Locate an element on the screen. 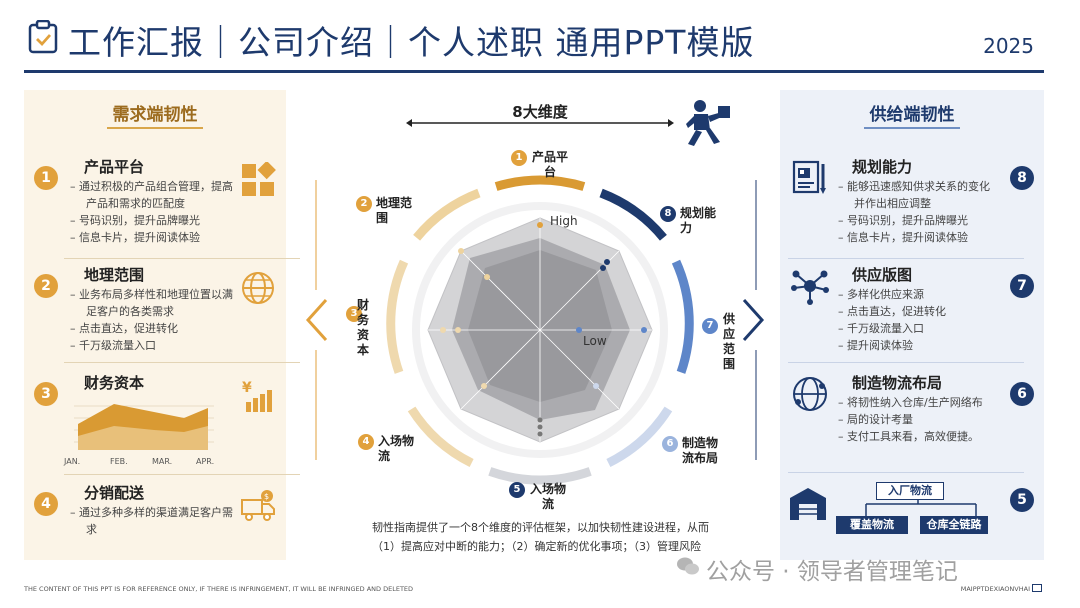 This screenshot has height=608, width=1080. warehouse-full-chain-box: 仓库全链路 is located at coordinates (954, 525).